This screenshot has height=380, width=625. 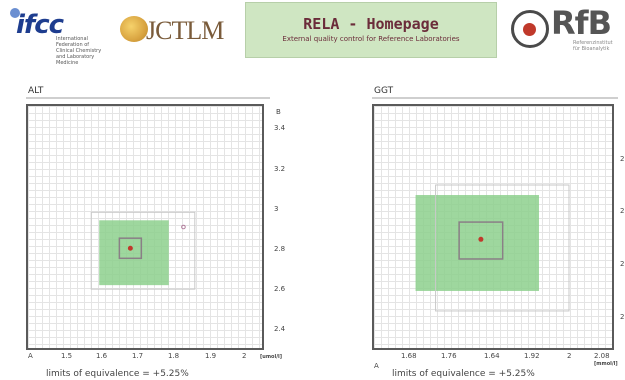 I want to click on alt-x-tick: 1.7, so click(x=138, y=356).